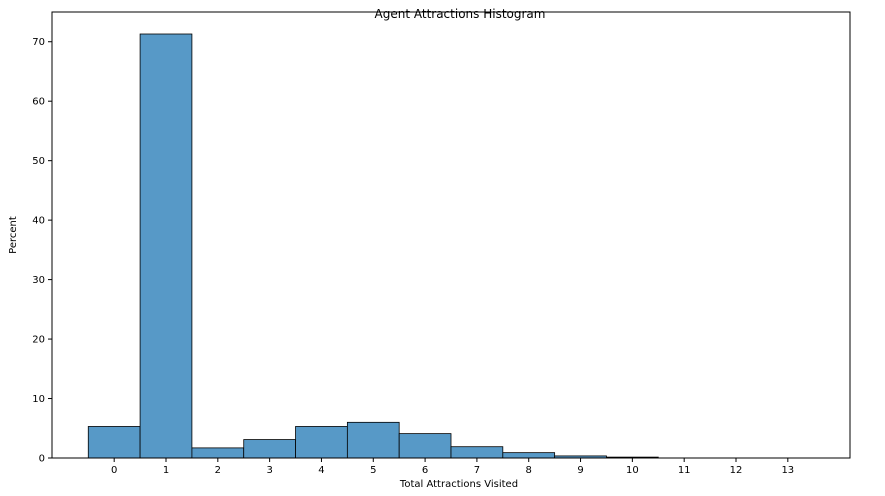 This screenshot has height=496, width=885. Describe the element at coordinates (458, 484) in the screenshot. I see `x-axis-title: Total Attractions Visited` at that location.